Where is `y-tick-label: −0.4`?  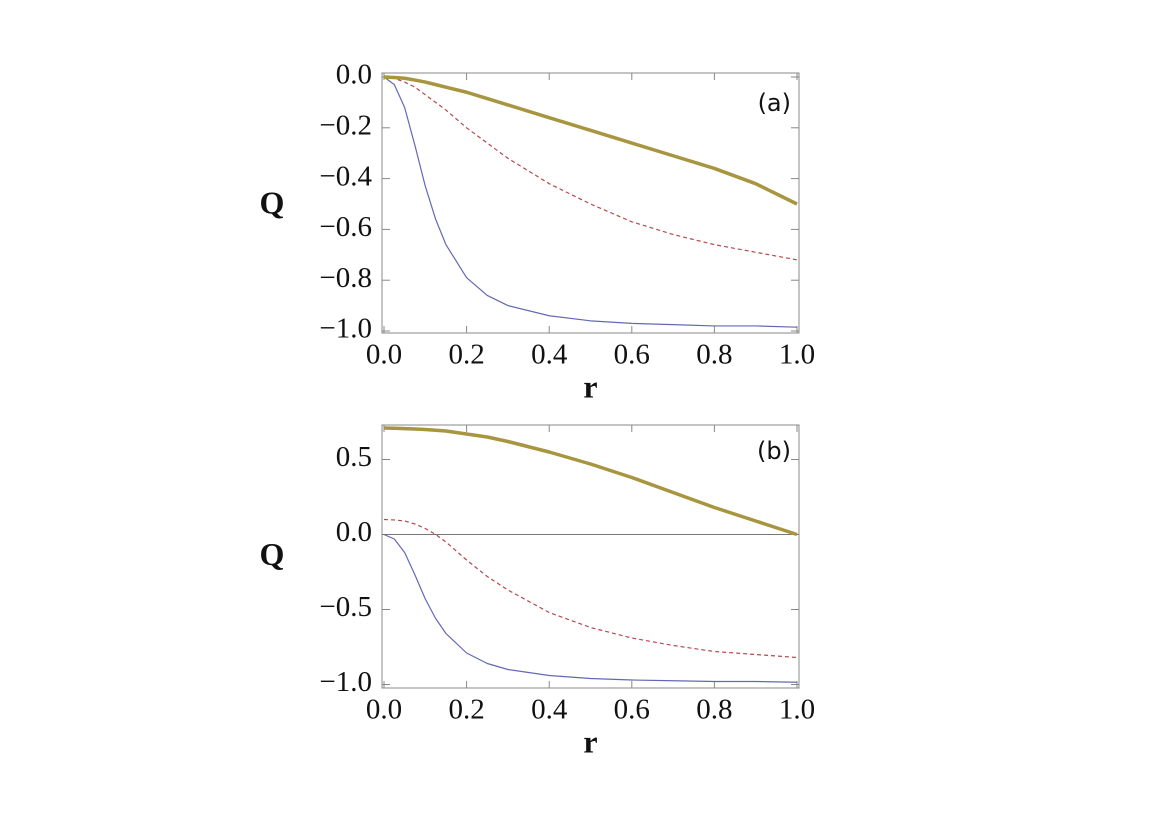
y-tick-label: −0.4 is located at coordinates (345, 176).